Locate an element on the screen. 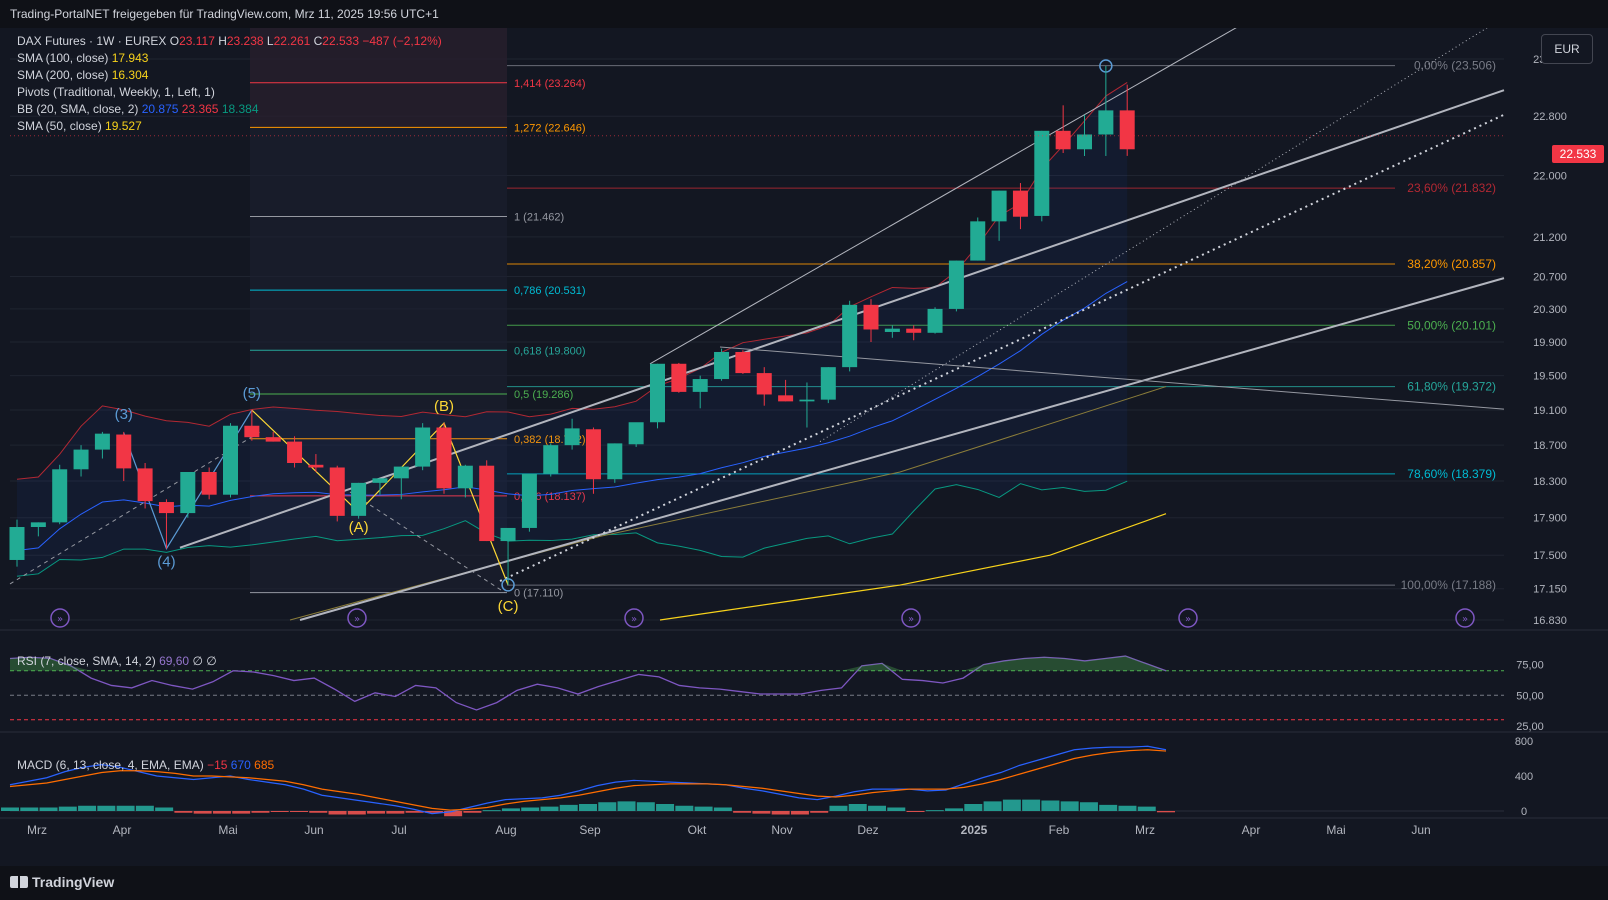  price-axis-label: 17.150 is located at coordinates (1550, 590).